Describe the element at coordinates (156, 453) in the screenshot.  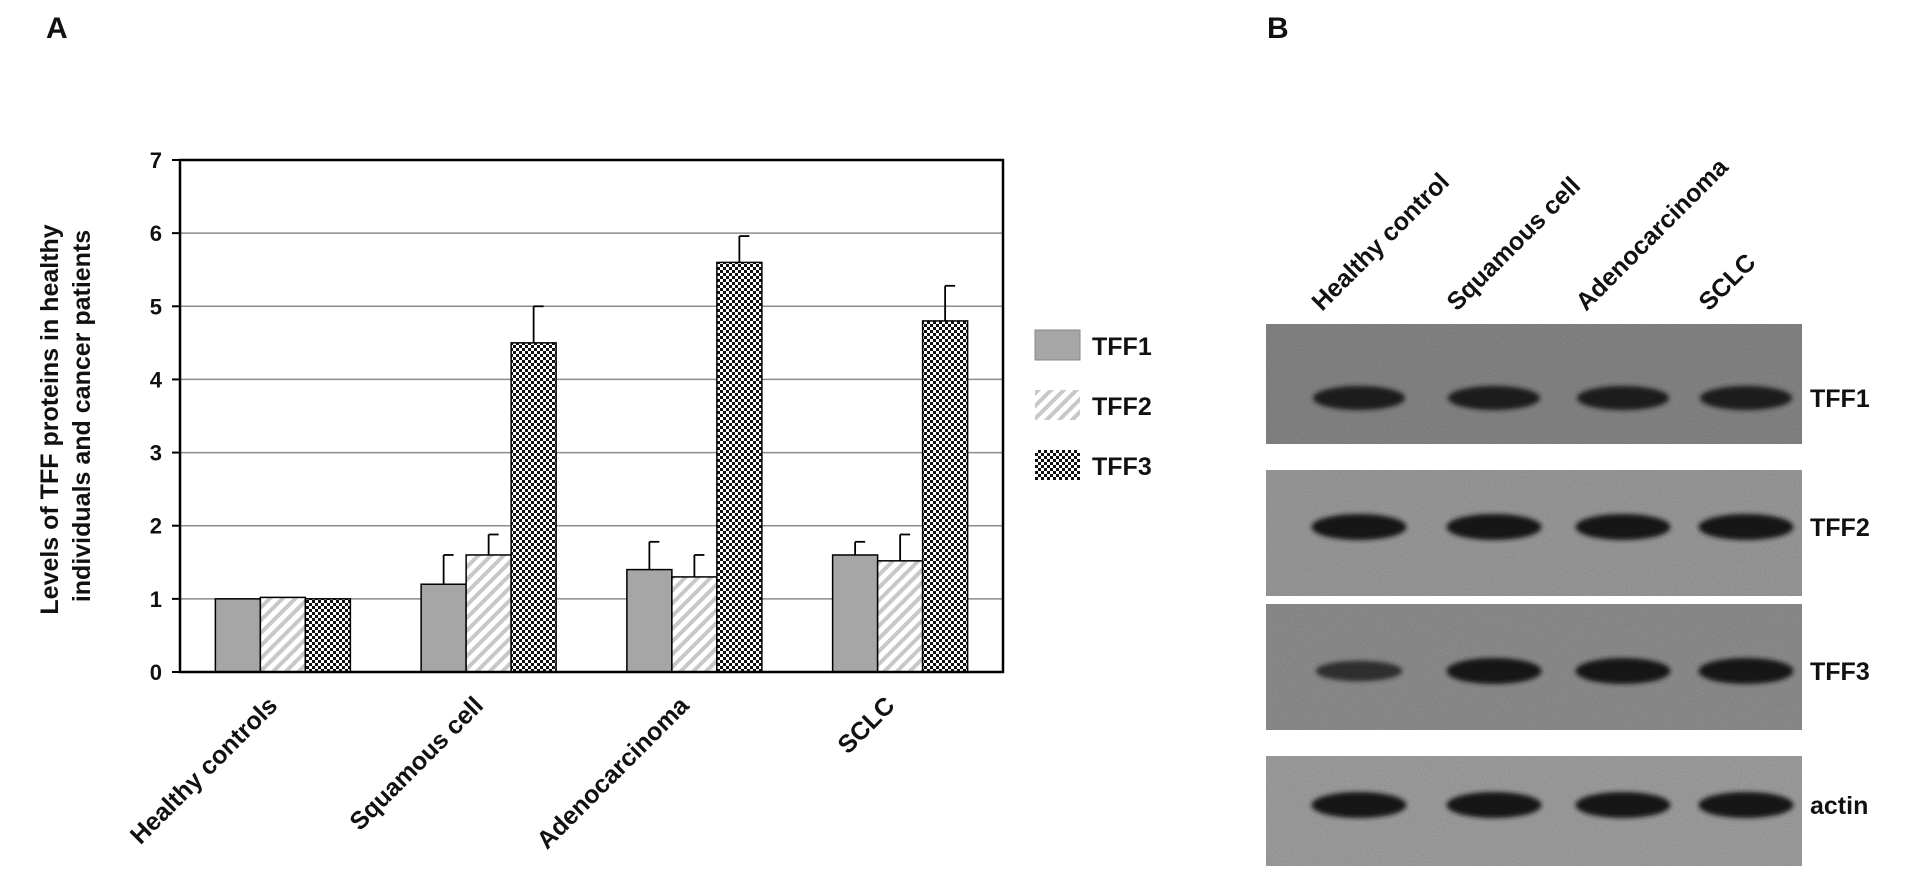
I see `y-tick-label: 3` at that location.